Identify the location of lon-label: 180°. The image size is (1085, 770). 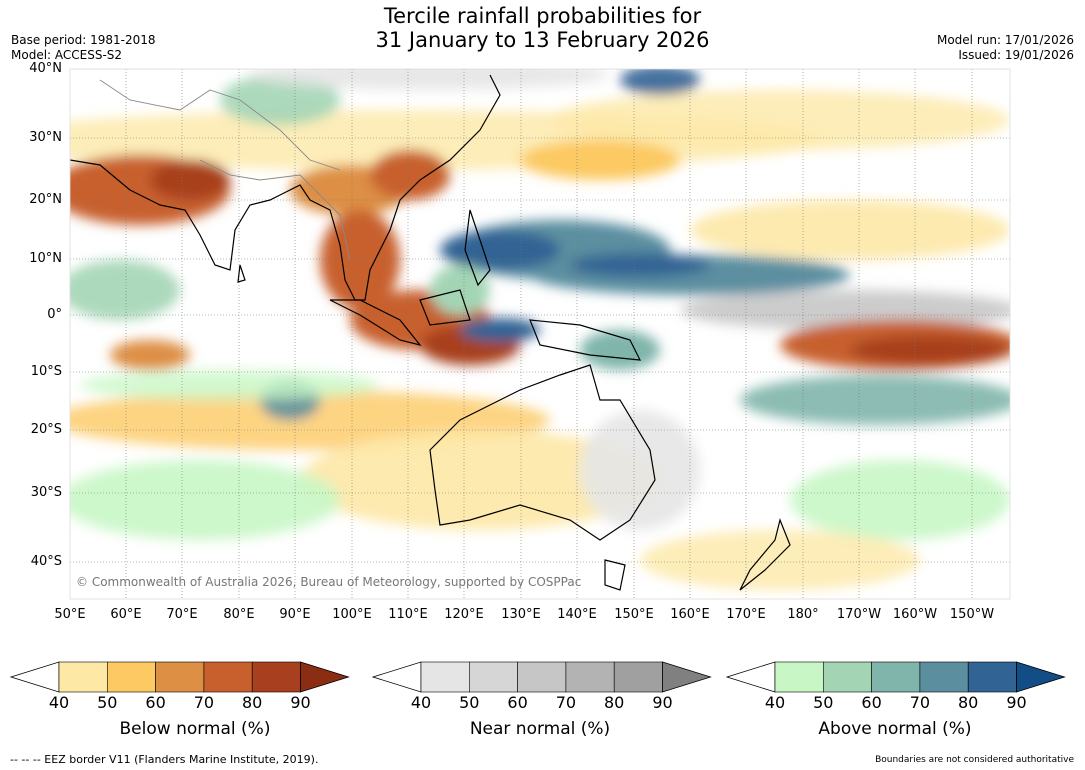
(803, 614).